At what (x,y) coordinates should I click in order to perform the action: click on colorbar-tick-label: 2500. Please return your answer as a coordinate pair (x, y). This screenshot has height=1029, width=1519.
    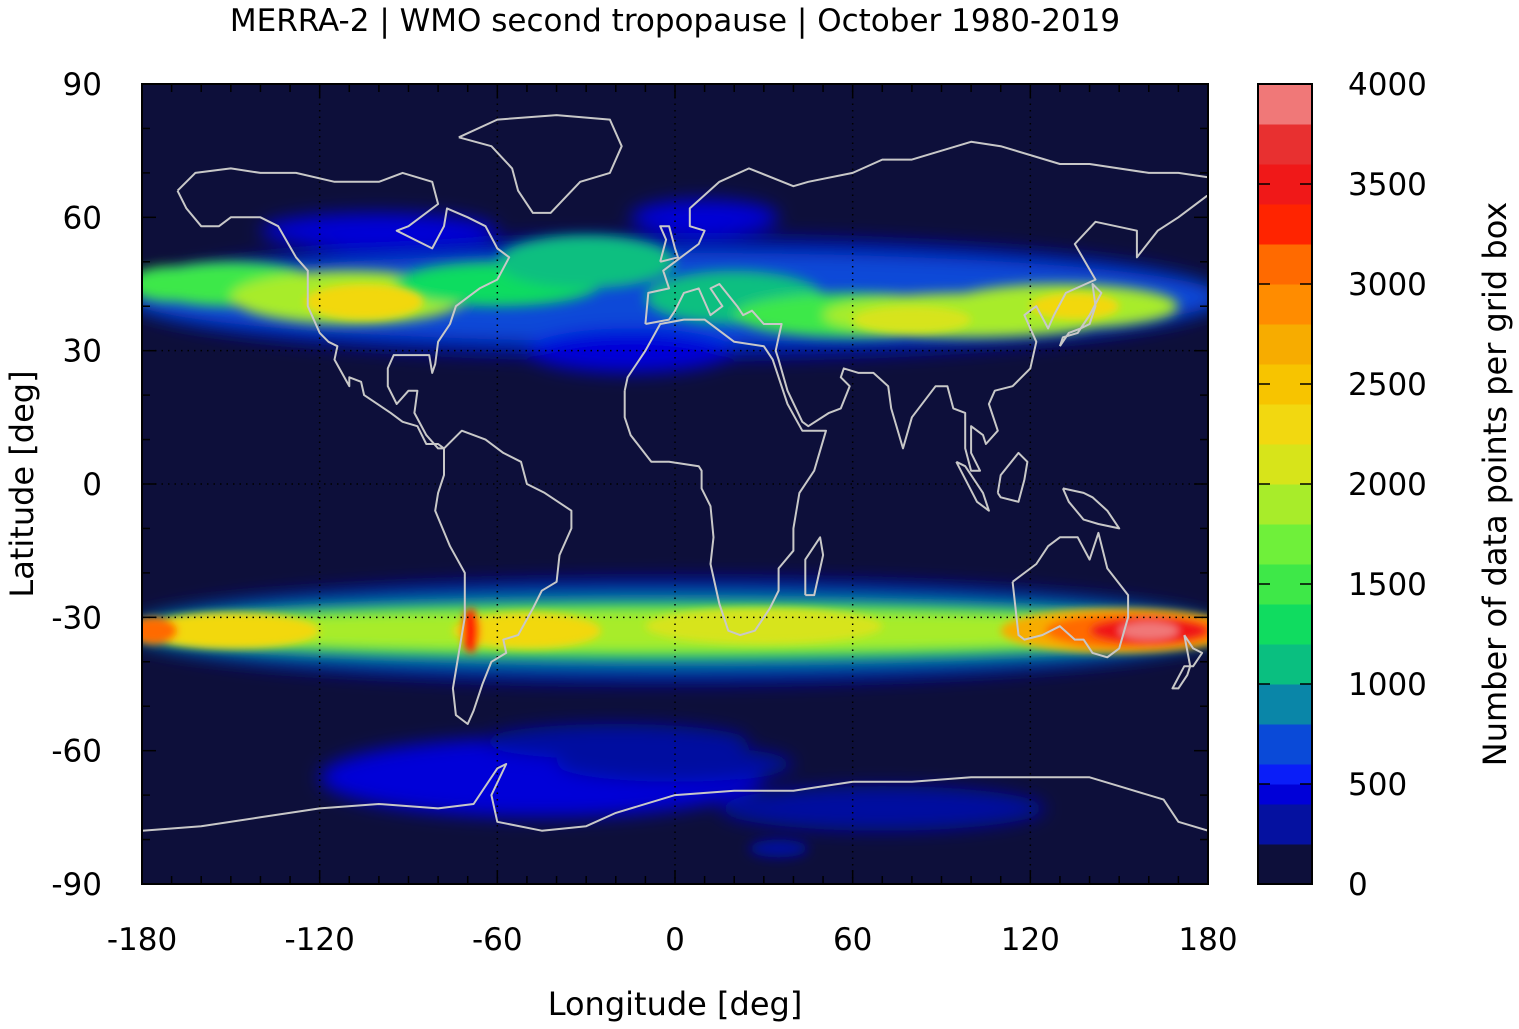
    Looking at the image, I should click on (1387, 385).